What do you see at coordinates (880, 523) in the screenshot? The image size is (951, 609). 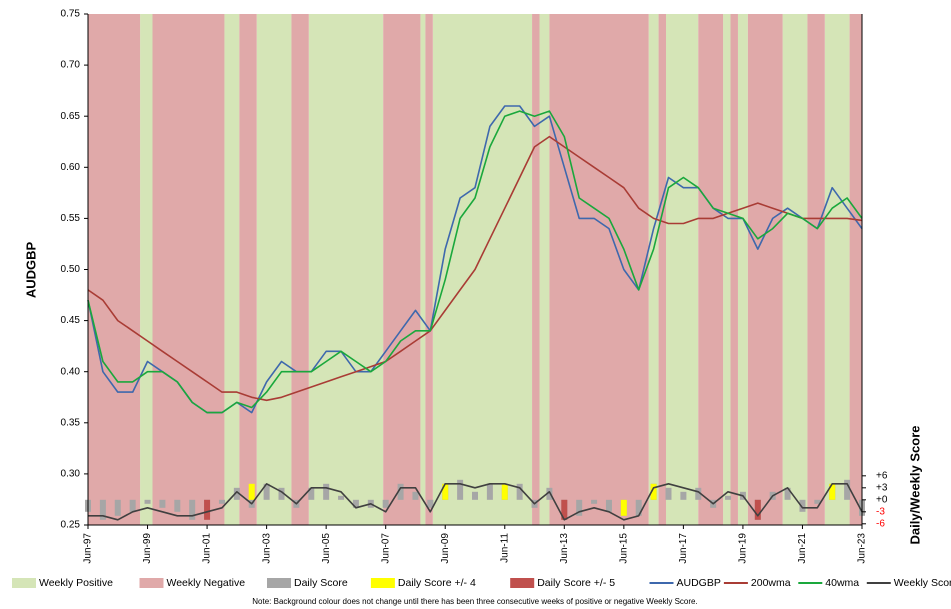 I see `y2-tick-label: -6` at bounding box center [880, 523].